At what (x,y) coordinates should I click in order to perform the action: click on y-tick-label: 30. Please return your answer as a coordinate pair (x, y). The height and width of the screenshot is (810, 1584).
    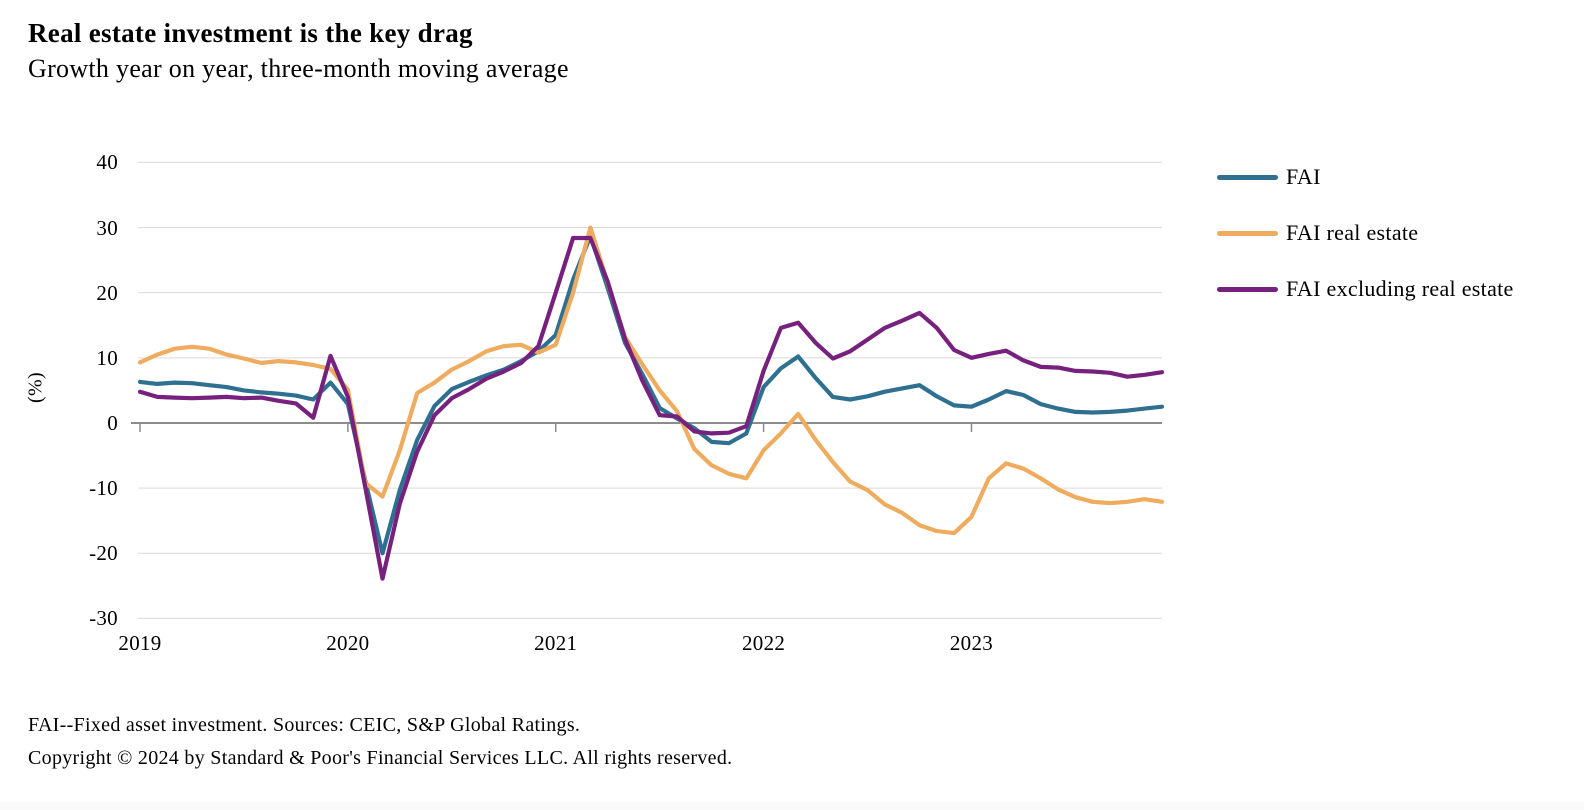
    Looking at the image, I should click on (107, 227).